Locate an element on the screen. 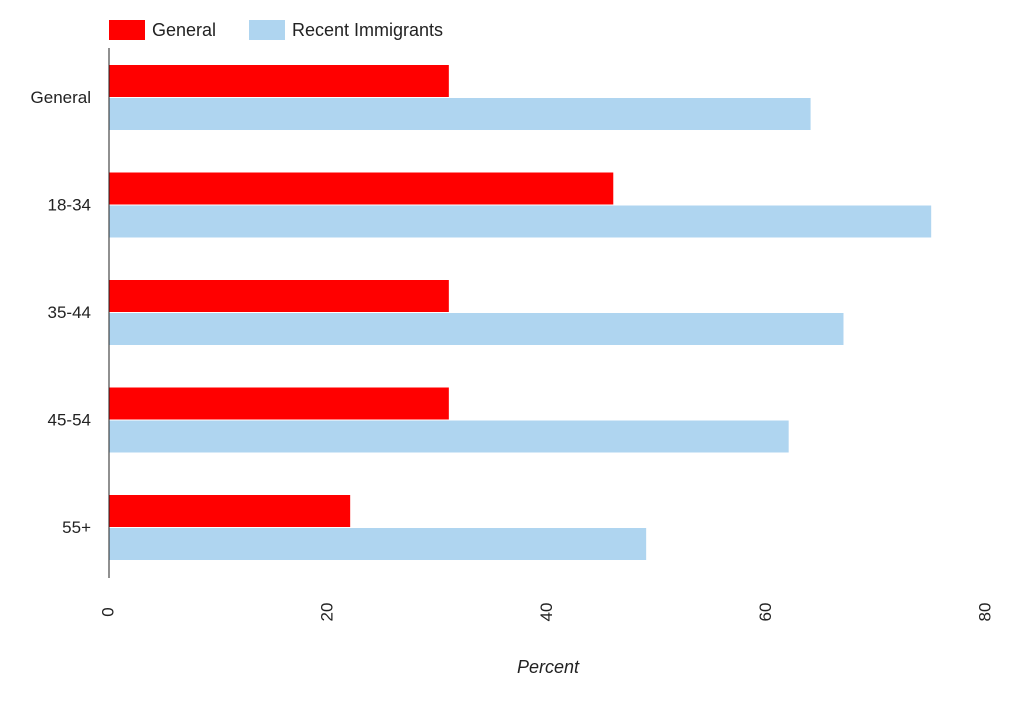 This screenshot has height=704, width=1024. x-axis-label: Percent is located at coordinates (548, 667).